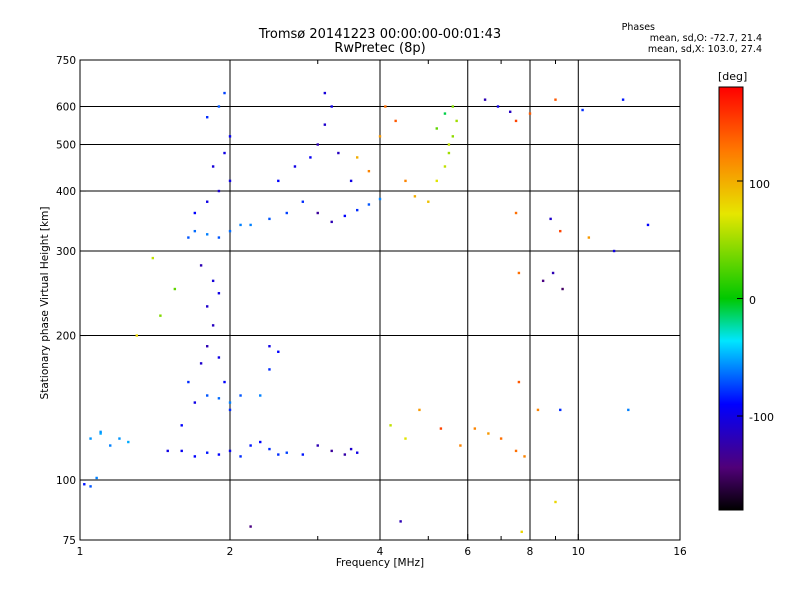 The height and width of the screenshot is (600, 800). Describe the element at coordinates (680, 552) in the screenshot. I see `x-tick-label: 16` at that location.